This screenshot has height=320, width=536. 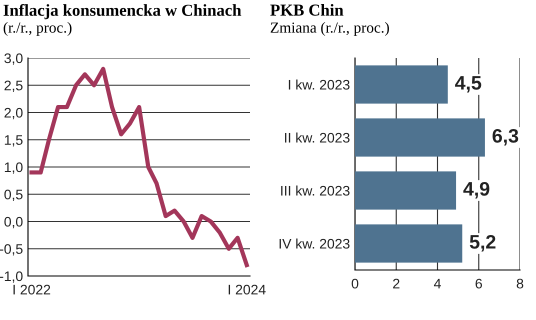 I want to click on x-tick-label: 0, so click(x=355, y=283).